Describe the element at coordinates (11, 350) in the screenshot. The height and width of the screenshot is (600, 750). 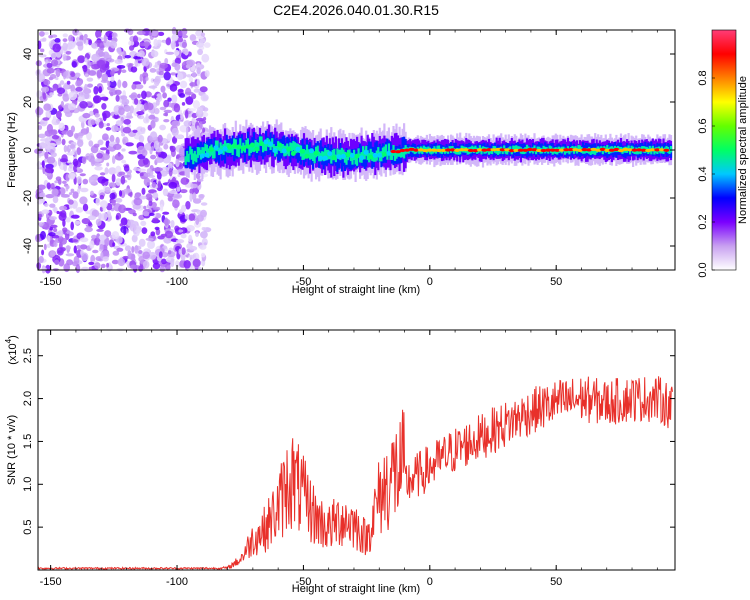
I see `svg-text: (x104)` at that location.